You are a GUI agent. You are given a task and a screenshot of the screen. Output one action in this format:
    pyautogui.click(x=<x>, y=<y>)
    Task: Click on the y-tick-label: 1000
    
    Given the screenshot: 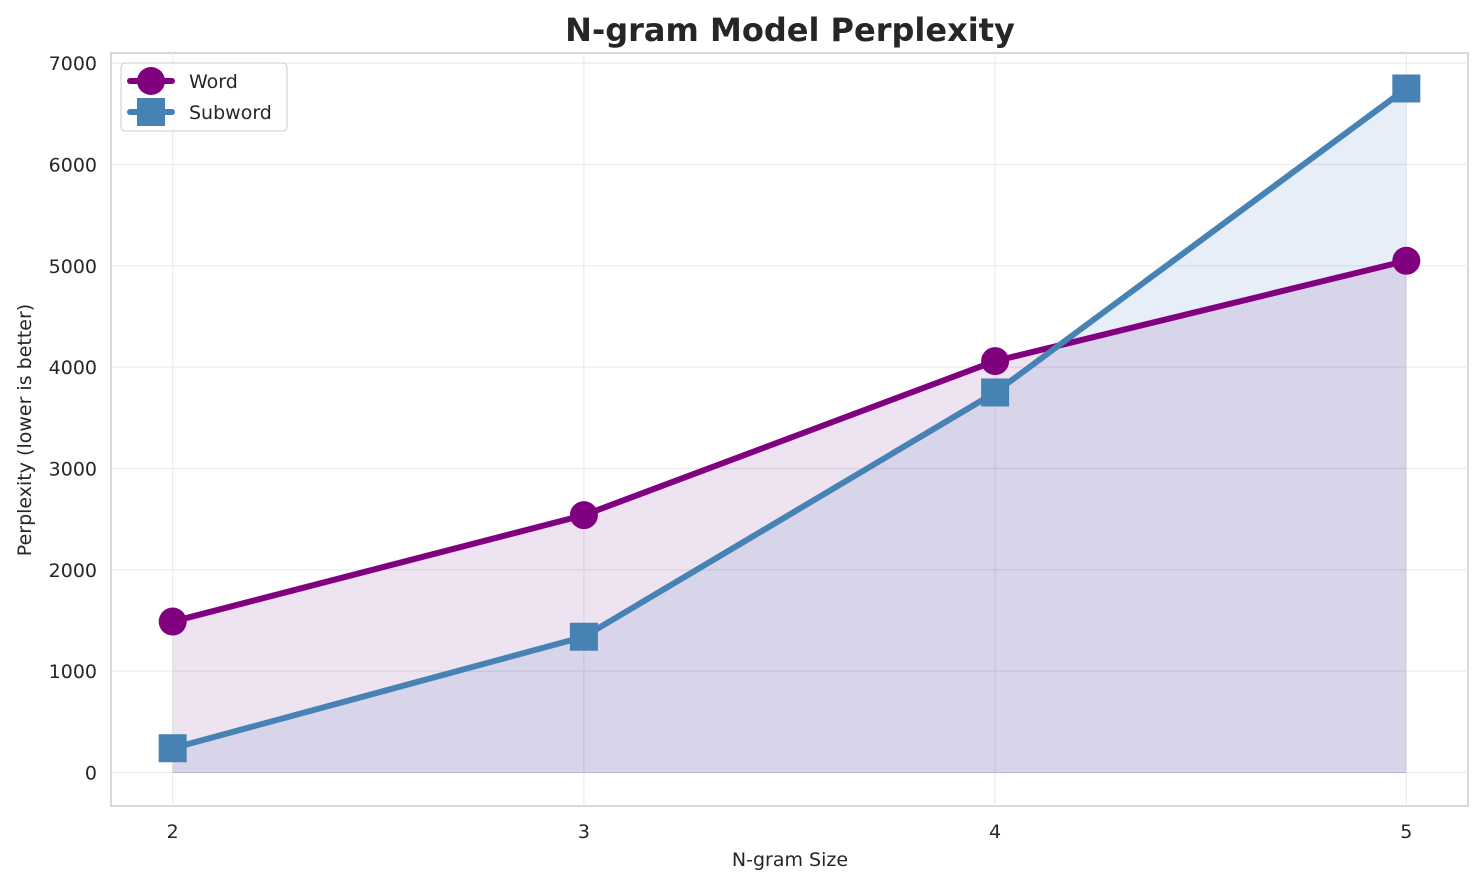 What is the action you would take?
    pyautogui.click(x=73, y=672)
    